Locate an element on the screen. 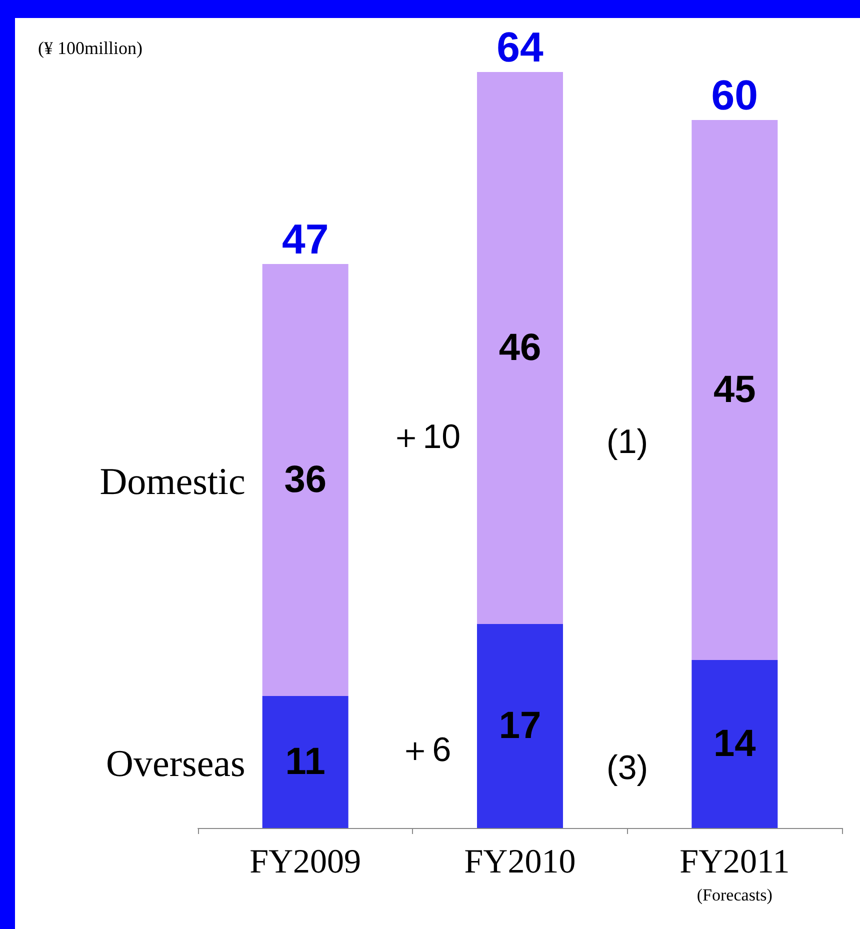 The image size is (860, 929). x-tick-label: FY2009 is located at coordinates (306, 862).